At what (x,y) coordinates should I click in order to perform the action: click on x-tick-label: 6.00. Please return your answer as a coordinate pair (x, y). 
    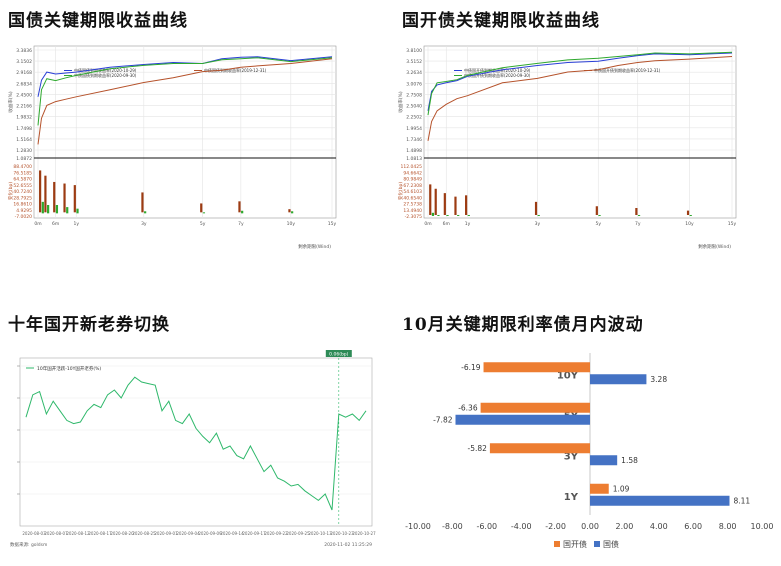
    Looking at the image, I should click on (693, 526).